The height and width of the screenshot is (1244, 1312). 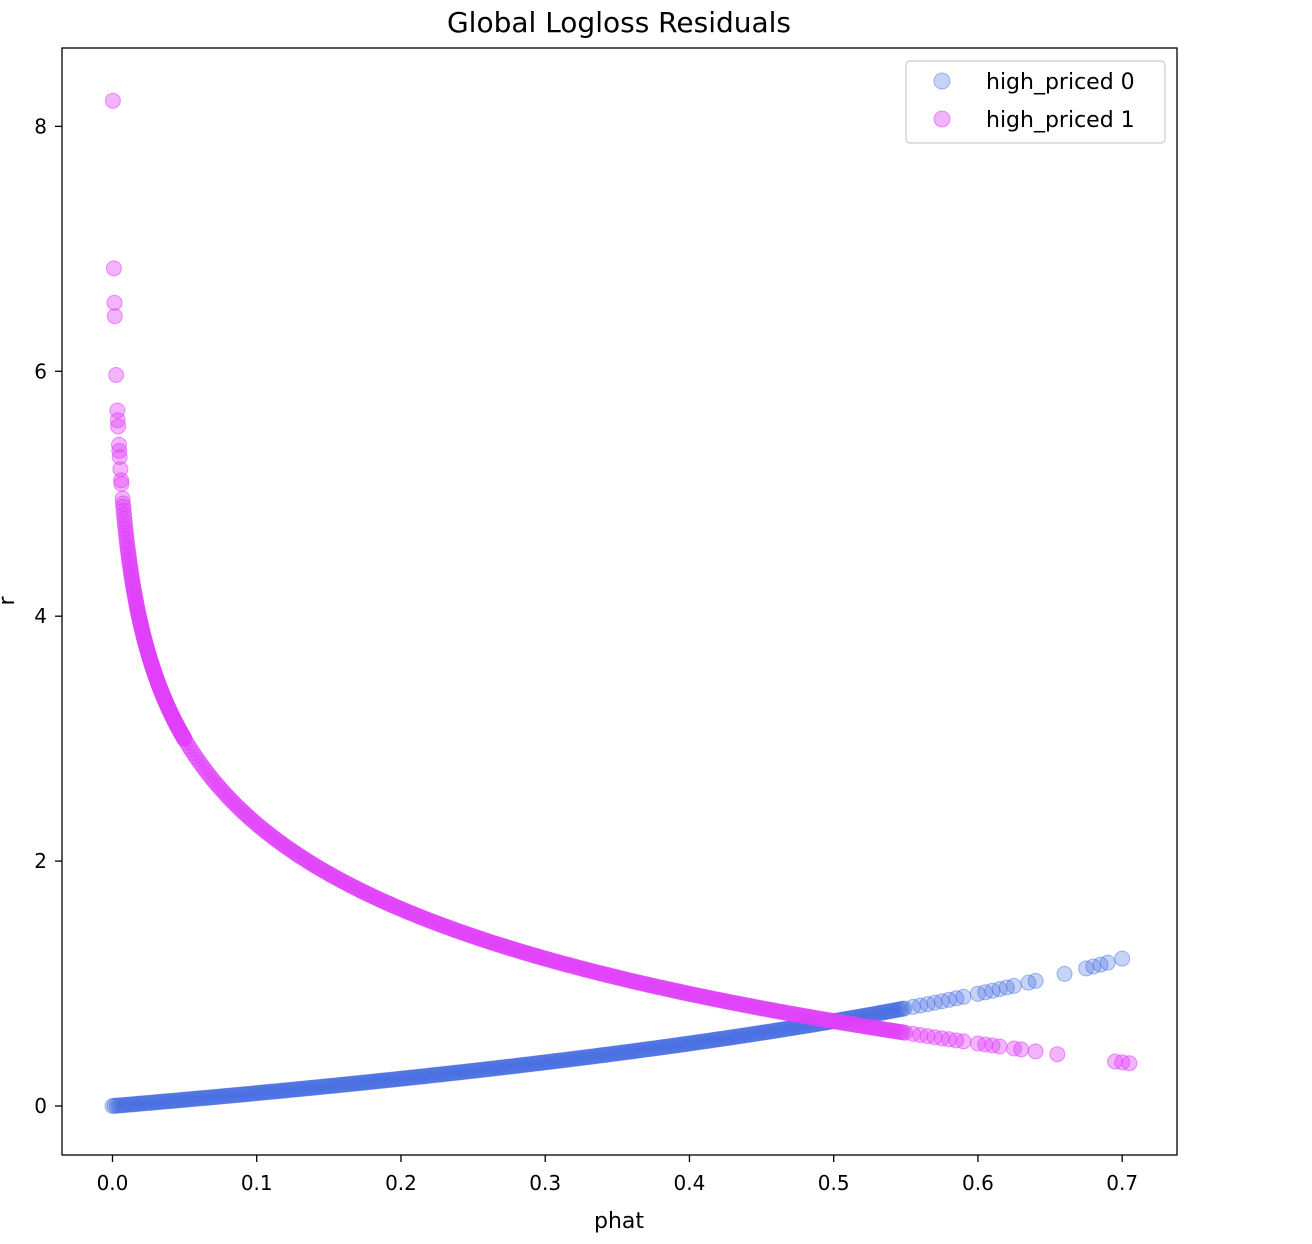 I want to click on x-tick-label: 0.7, so click(x=1122, y=1183).